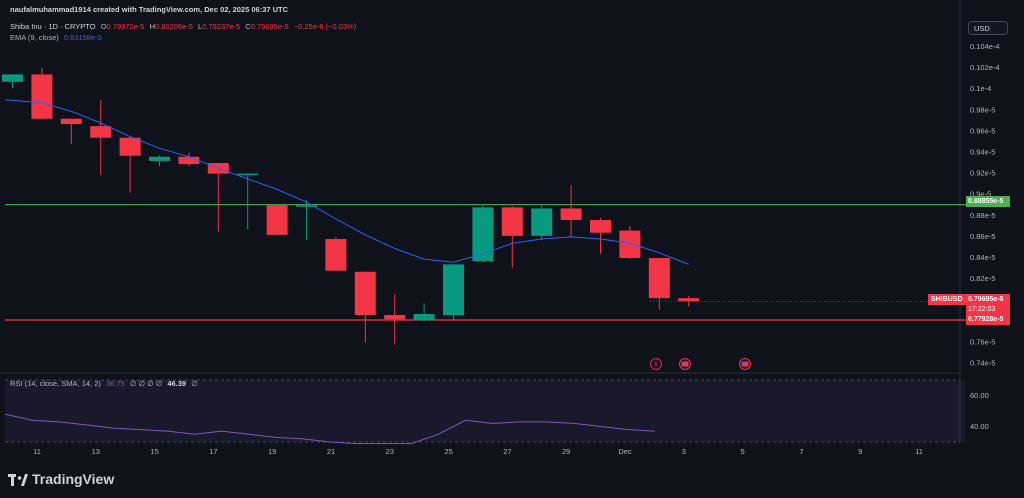  Describe the element at coordinates (985, 67) in the screenshot. I see `price-axis-label: 0.102e-4` at that location.